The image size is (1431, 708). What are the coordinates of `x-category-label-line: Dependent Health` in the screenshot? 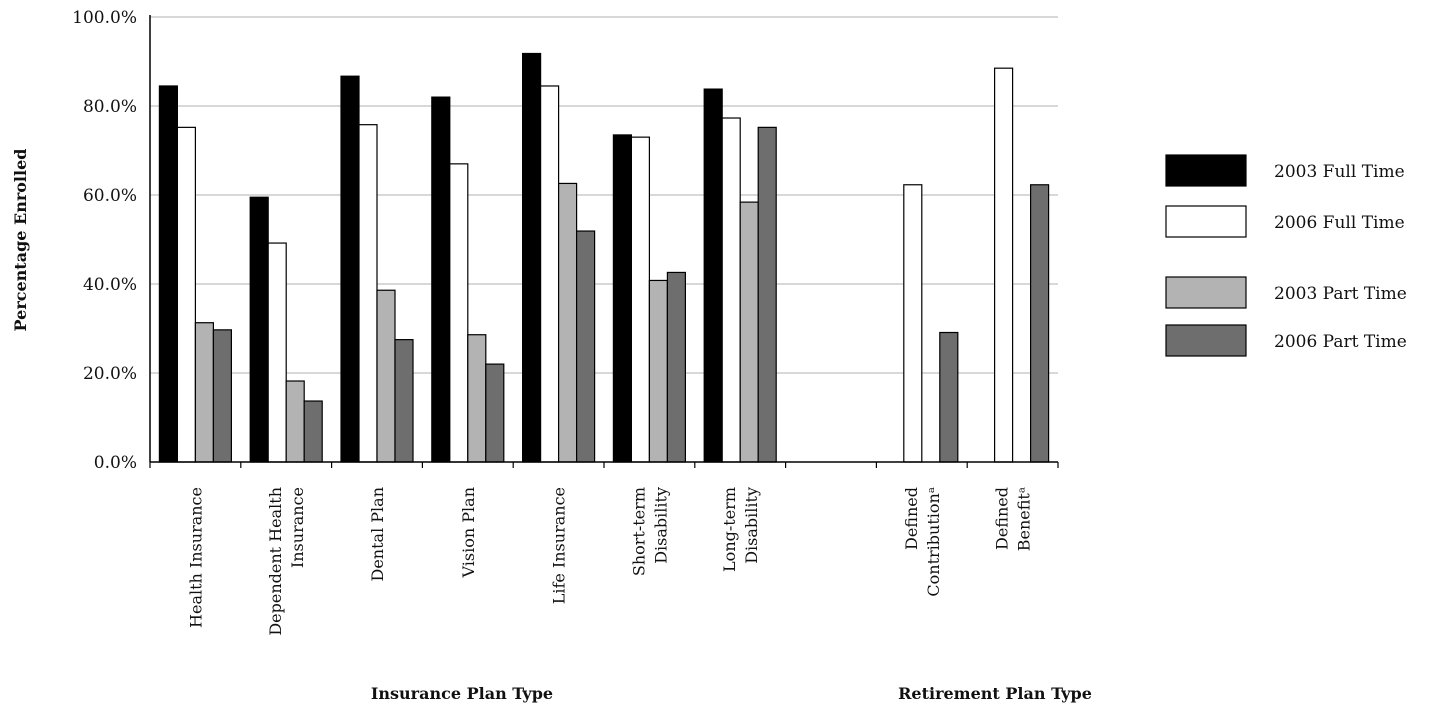 It's located at (275, 561).